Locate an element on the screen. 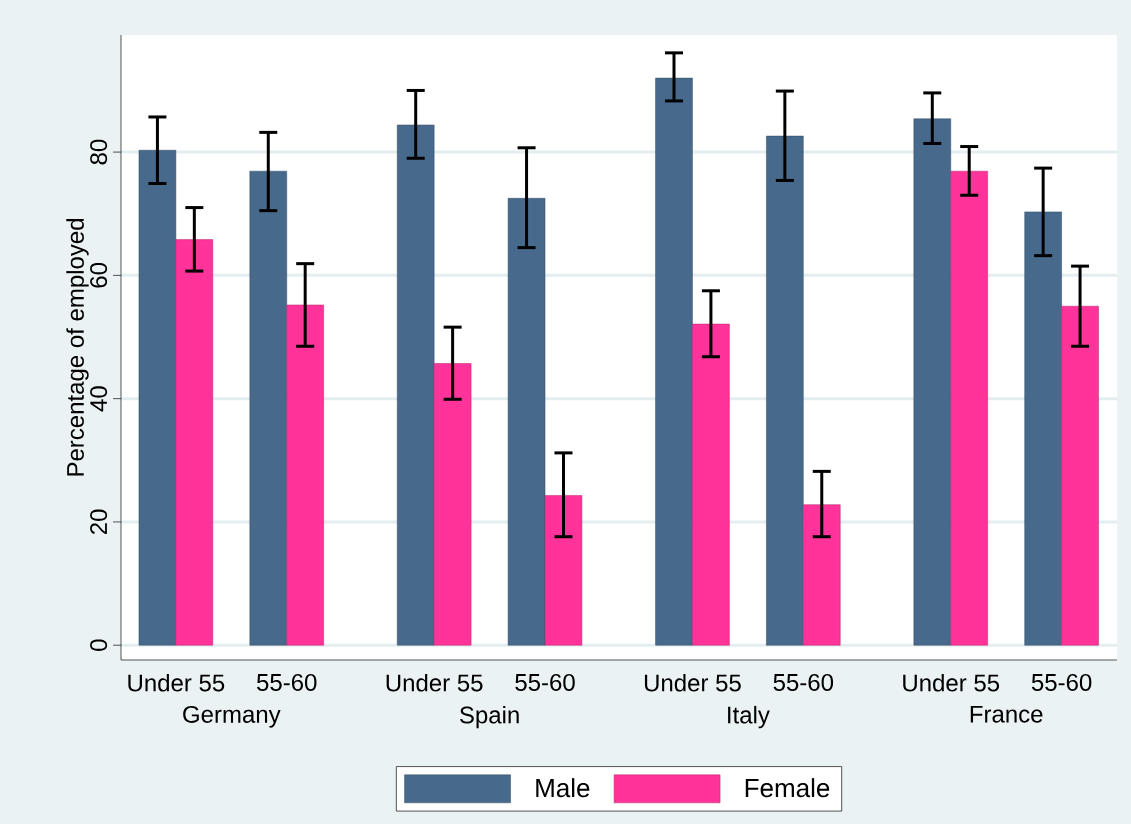 The image size is (1131, 824). text: Italy is located at coordinates (749, 717).